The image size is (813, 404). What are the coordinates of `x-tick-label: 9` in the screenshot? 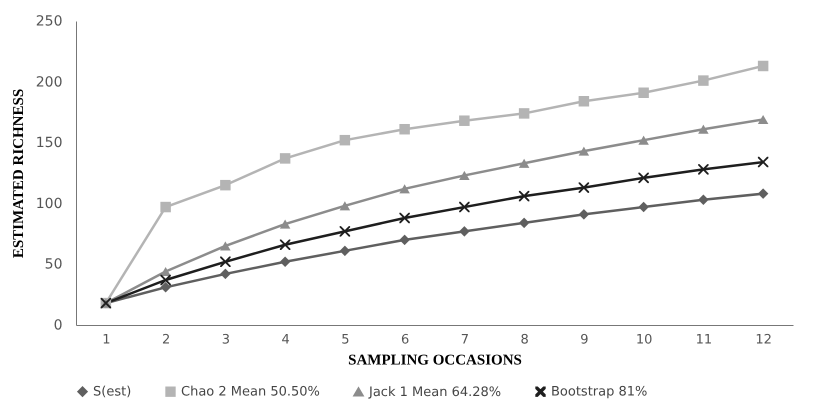 It's located at (584, 340).